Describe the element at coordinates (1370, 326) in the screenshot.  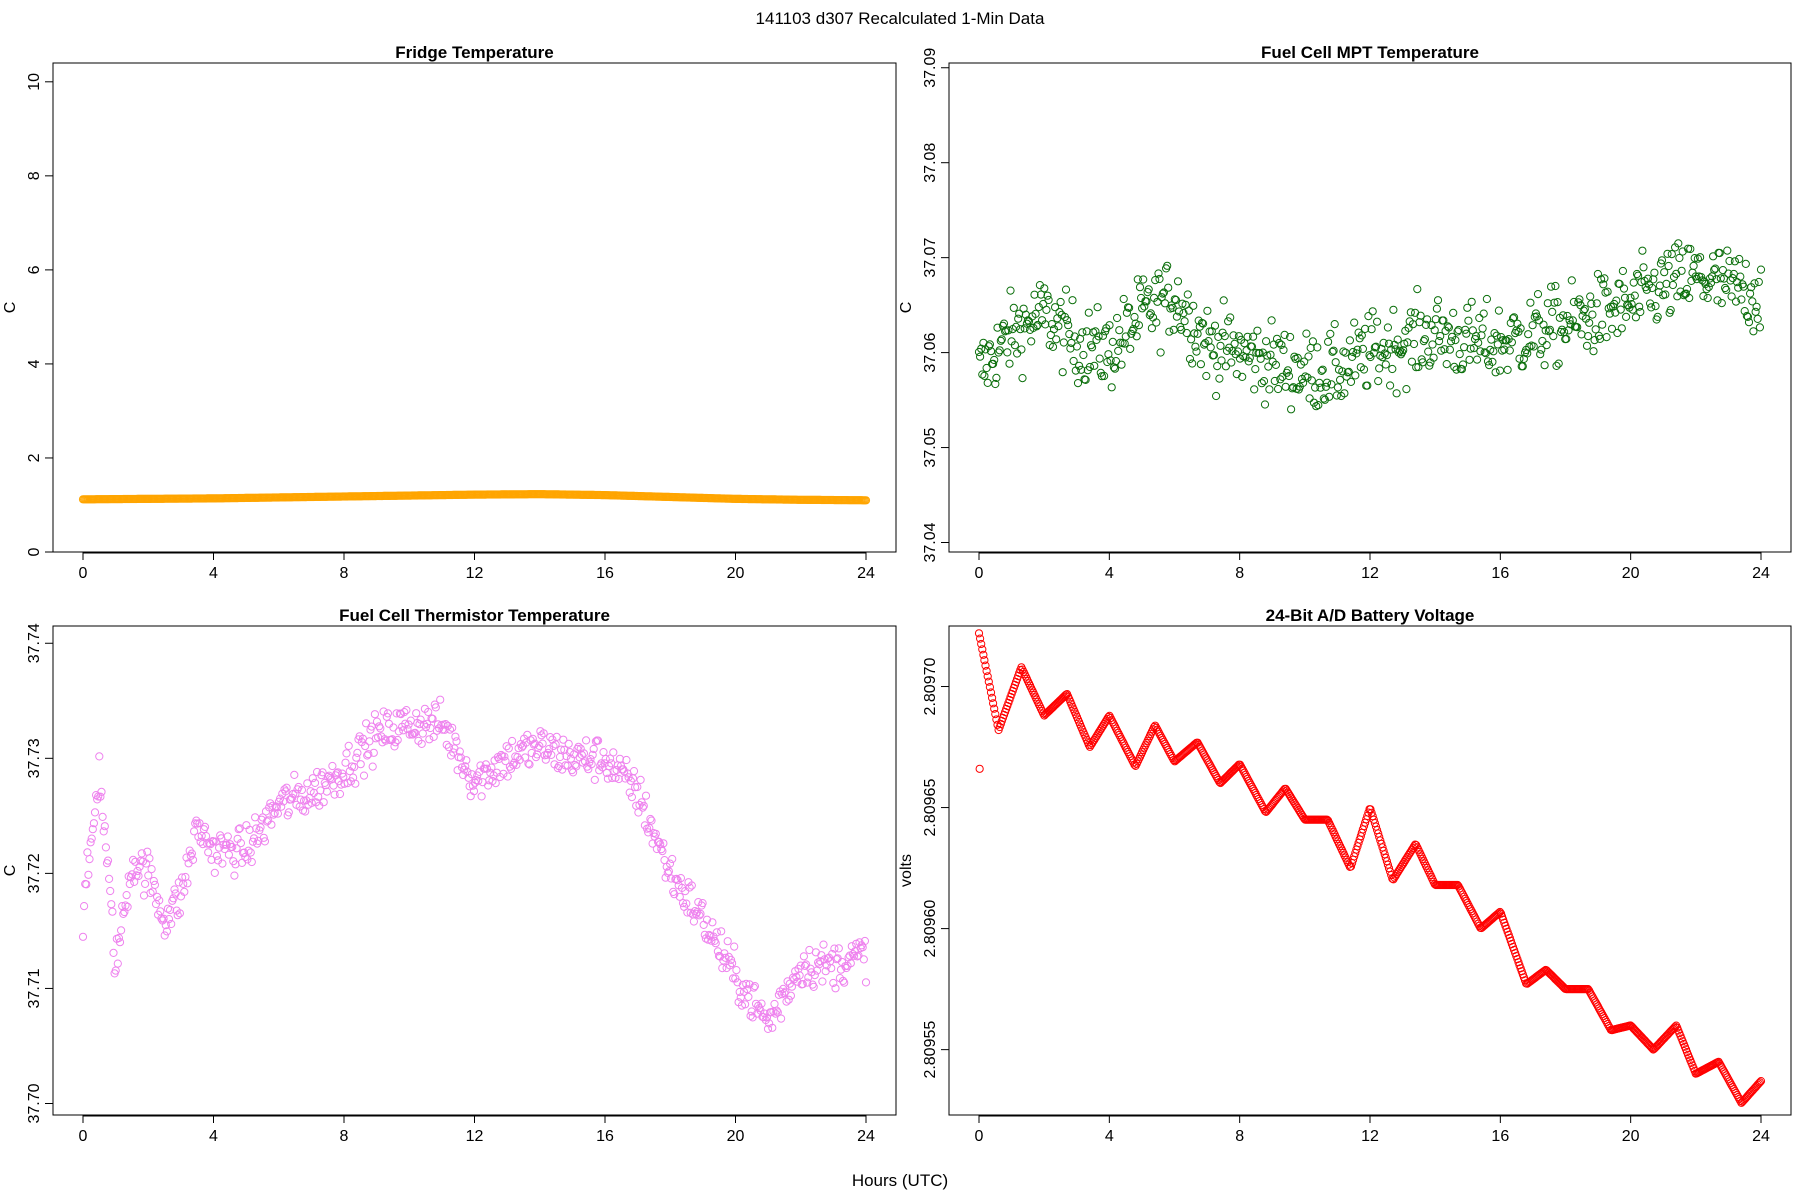
I see `data-points` at that location.